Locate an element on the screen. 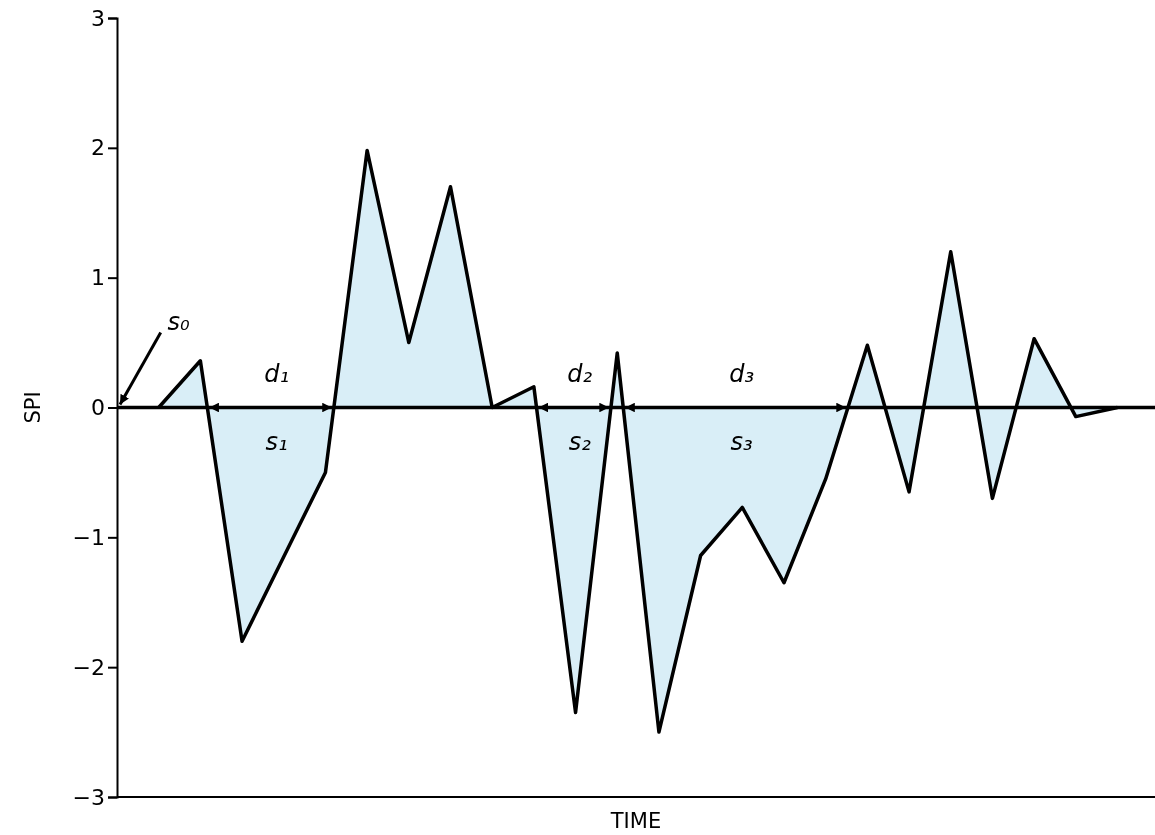 The height and width of the screenshot is (835, 1155). annotation: s₂ is located at coordinates (580, 441).